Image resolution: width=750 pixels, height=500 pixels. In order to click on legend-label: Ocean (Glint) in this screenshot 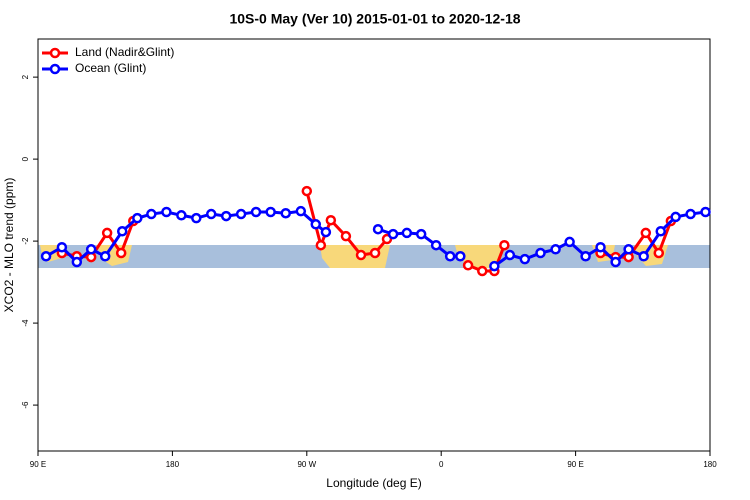, I will do `click(110, 68)`.